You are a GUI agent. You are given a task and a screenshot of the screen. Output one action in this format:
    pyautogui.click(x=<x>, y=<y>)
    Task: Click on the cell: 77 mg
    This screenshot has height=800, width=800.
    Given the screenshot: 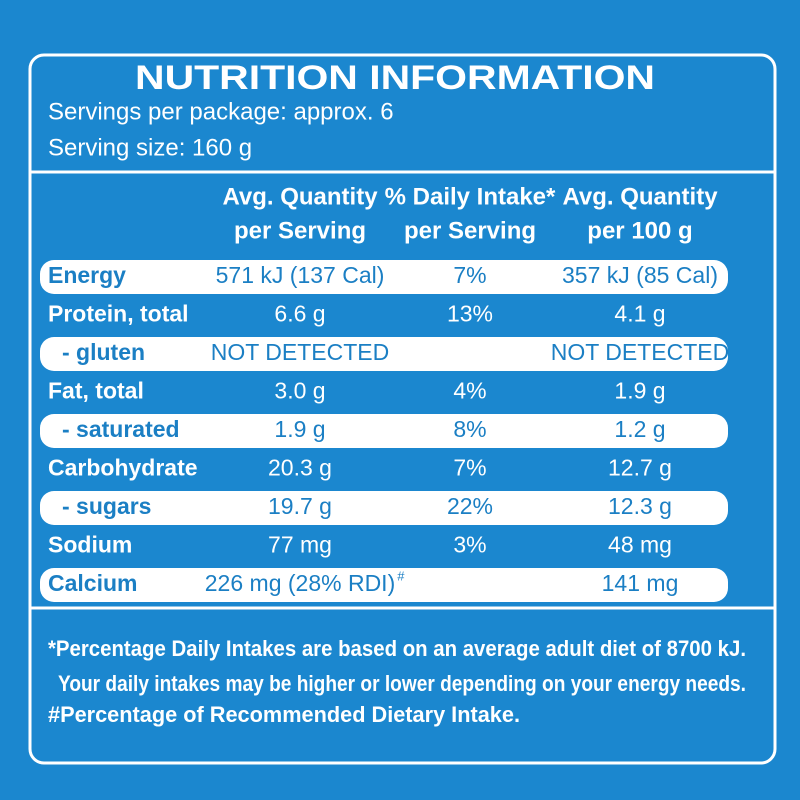 What is the action you would take?
    pyautogui.click(x=300, y=545)
    